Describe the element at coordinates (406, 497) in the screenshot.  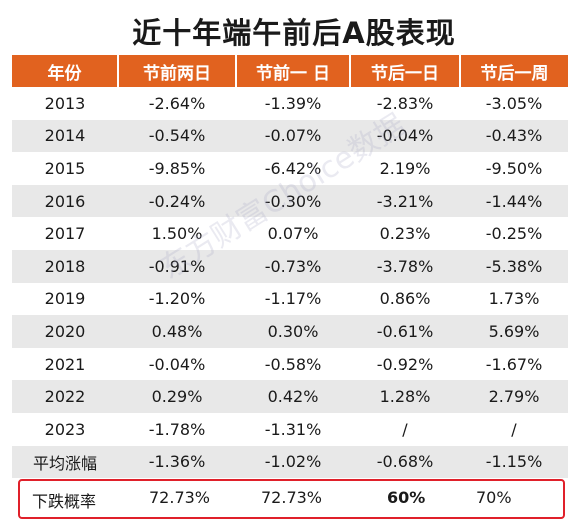
I see `probability-cell: 60%` at that location.